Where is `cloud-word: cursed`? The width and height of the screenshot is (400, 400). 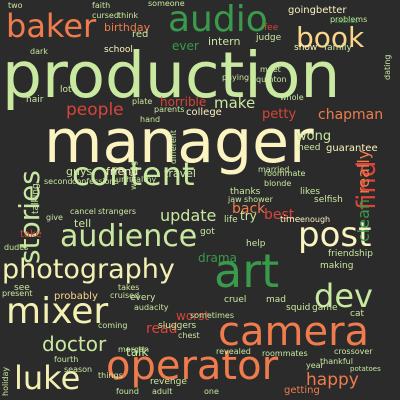 cloud-word: cursed is located at coordinates (105, 15).